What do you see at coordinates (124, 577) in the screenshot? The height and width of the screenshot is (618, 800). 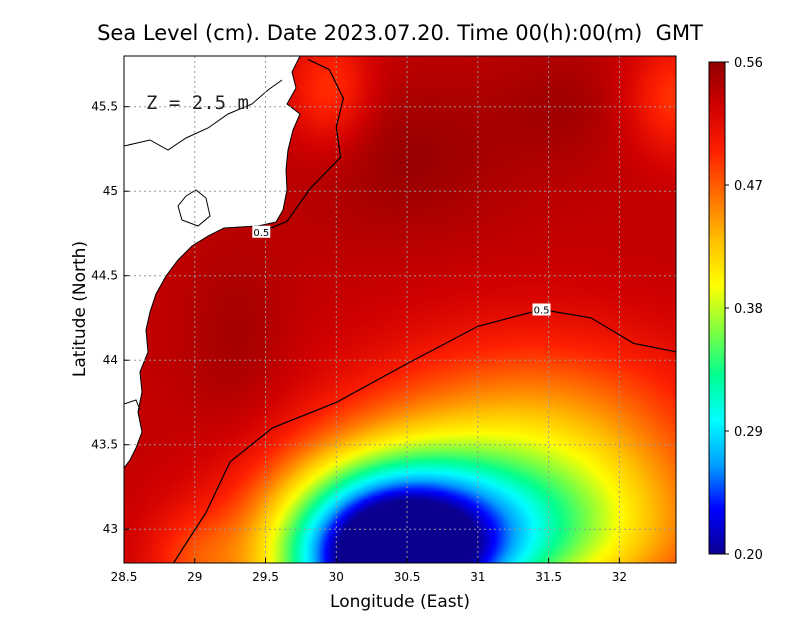 I see `x-tick-label: 28.5` at bounding box center [124, 577].